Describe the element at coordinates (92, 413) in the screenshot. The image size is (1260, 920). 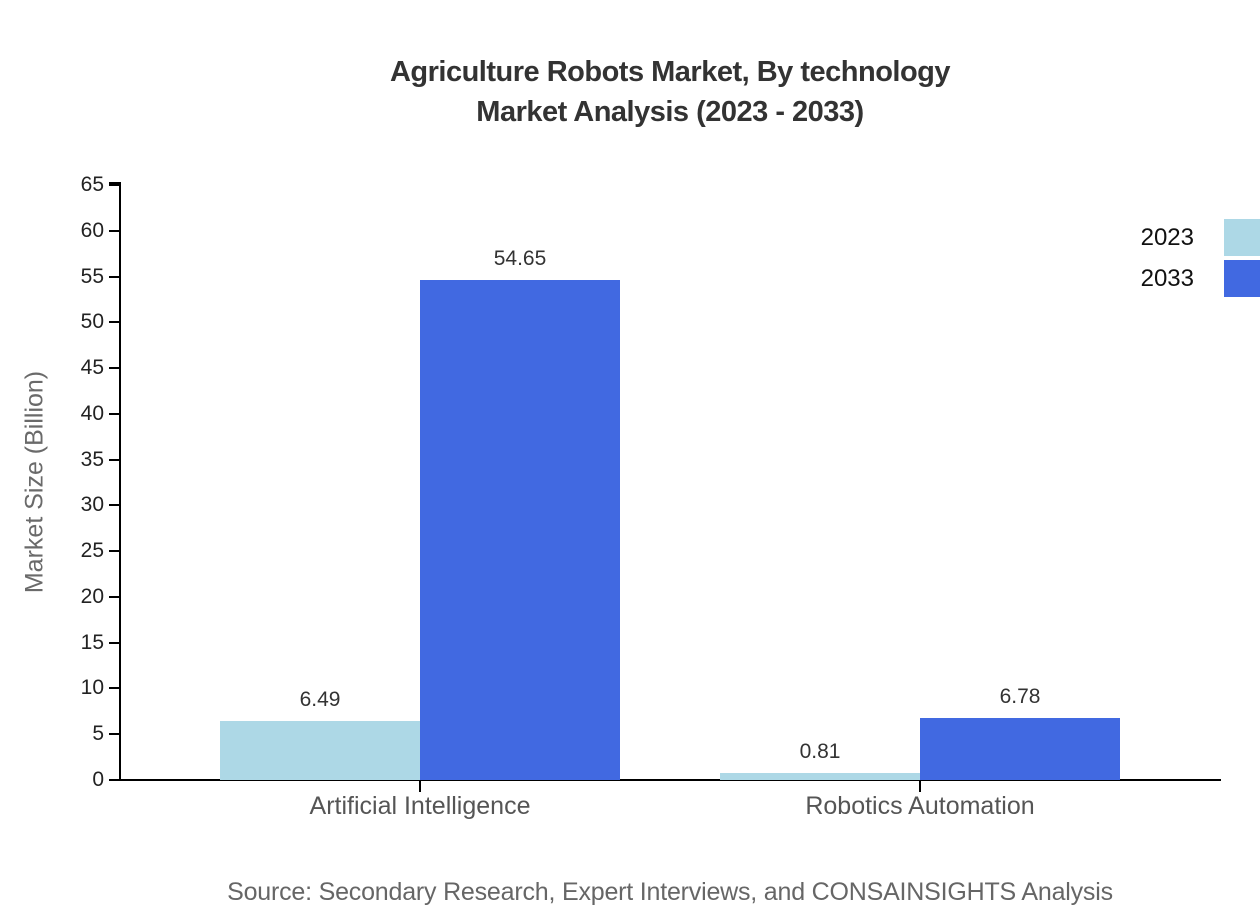
I see `y-tick-label: 40` at that location.